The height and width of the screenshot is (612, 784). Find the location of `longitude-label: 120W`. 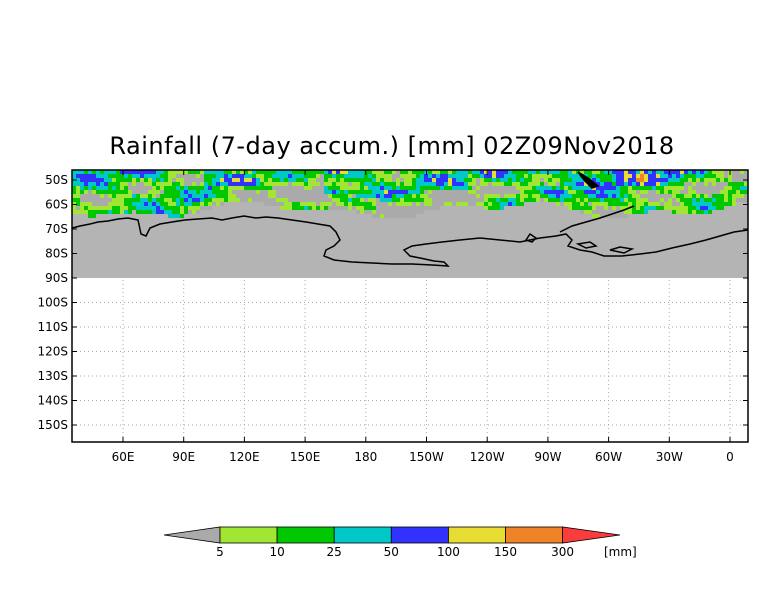

longitude-label: 120W is located at coordinates (487, 457).